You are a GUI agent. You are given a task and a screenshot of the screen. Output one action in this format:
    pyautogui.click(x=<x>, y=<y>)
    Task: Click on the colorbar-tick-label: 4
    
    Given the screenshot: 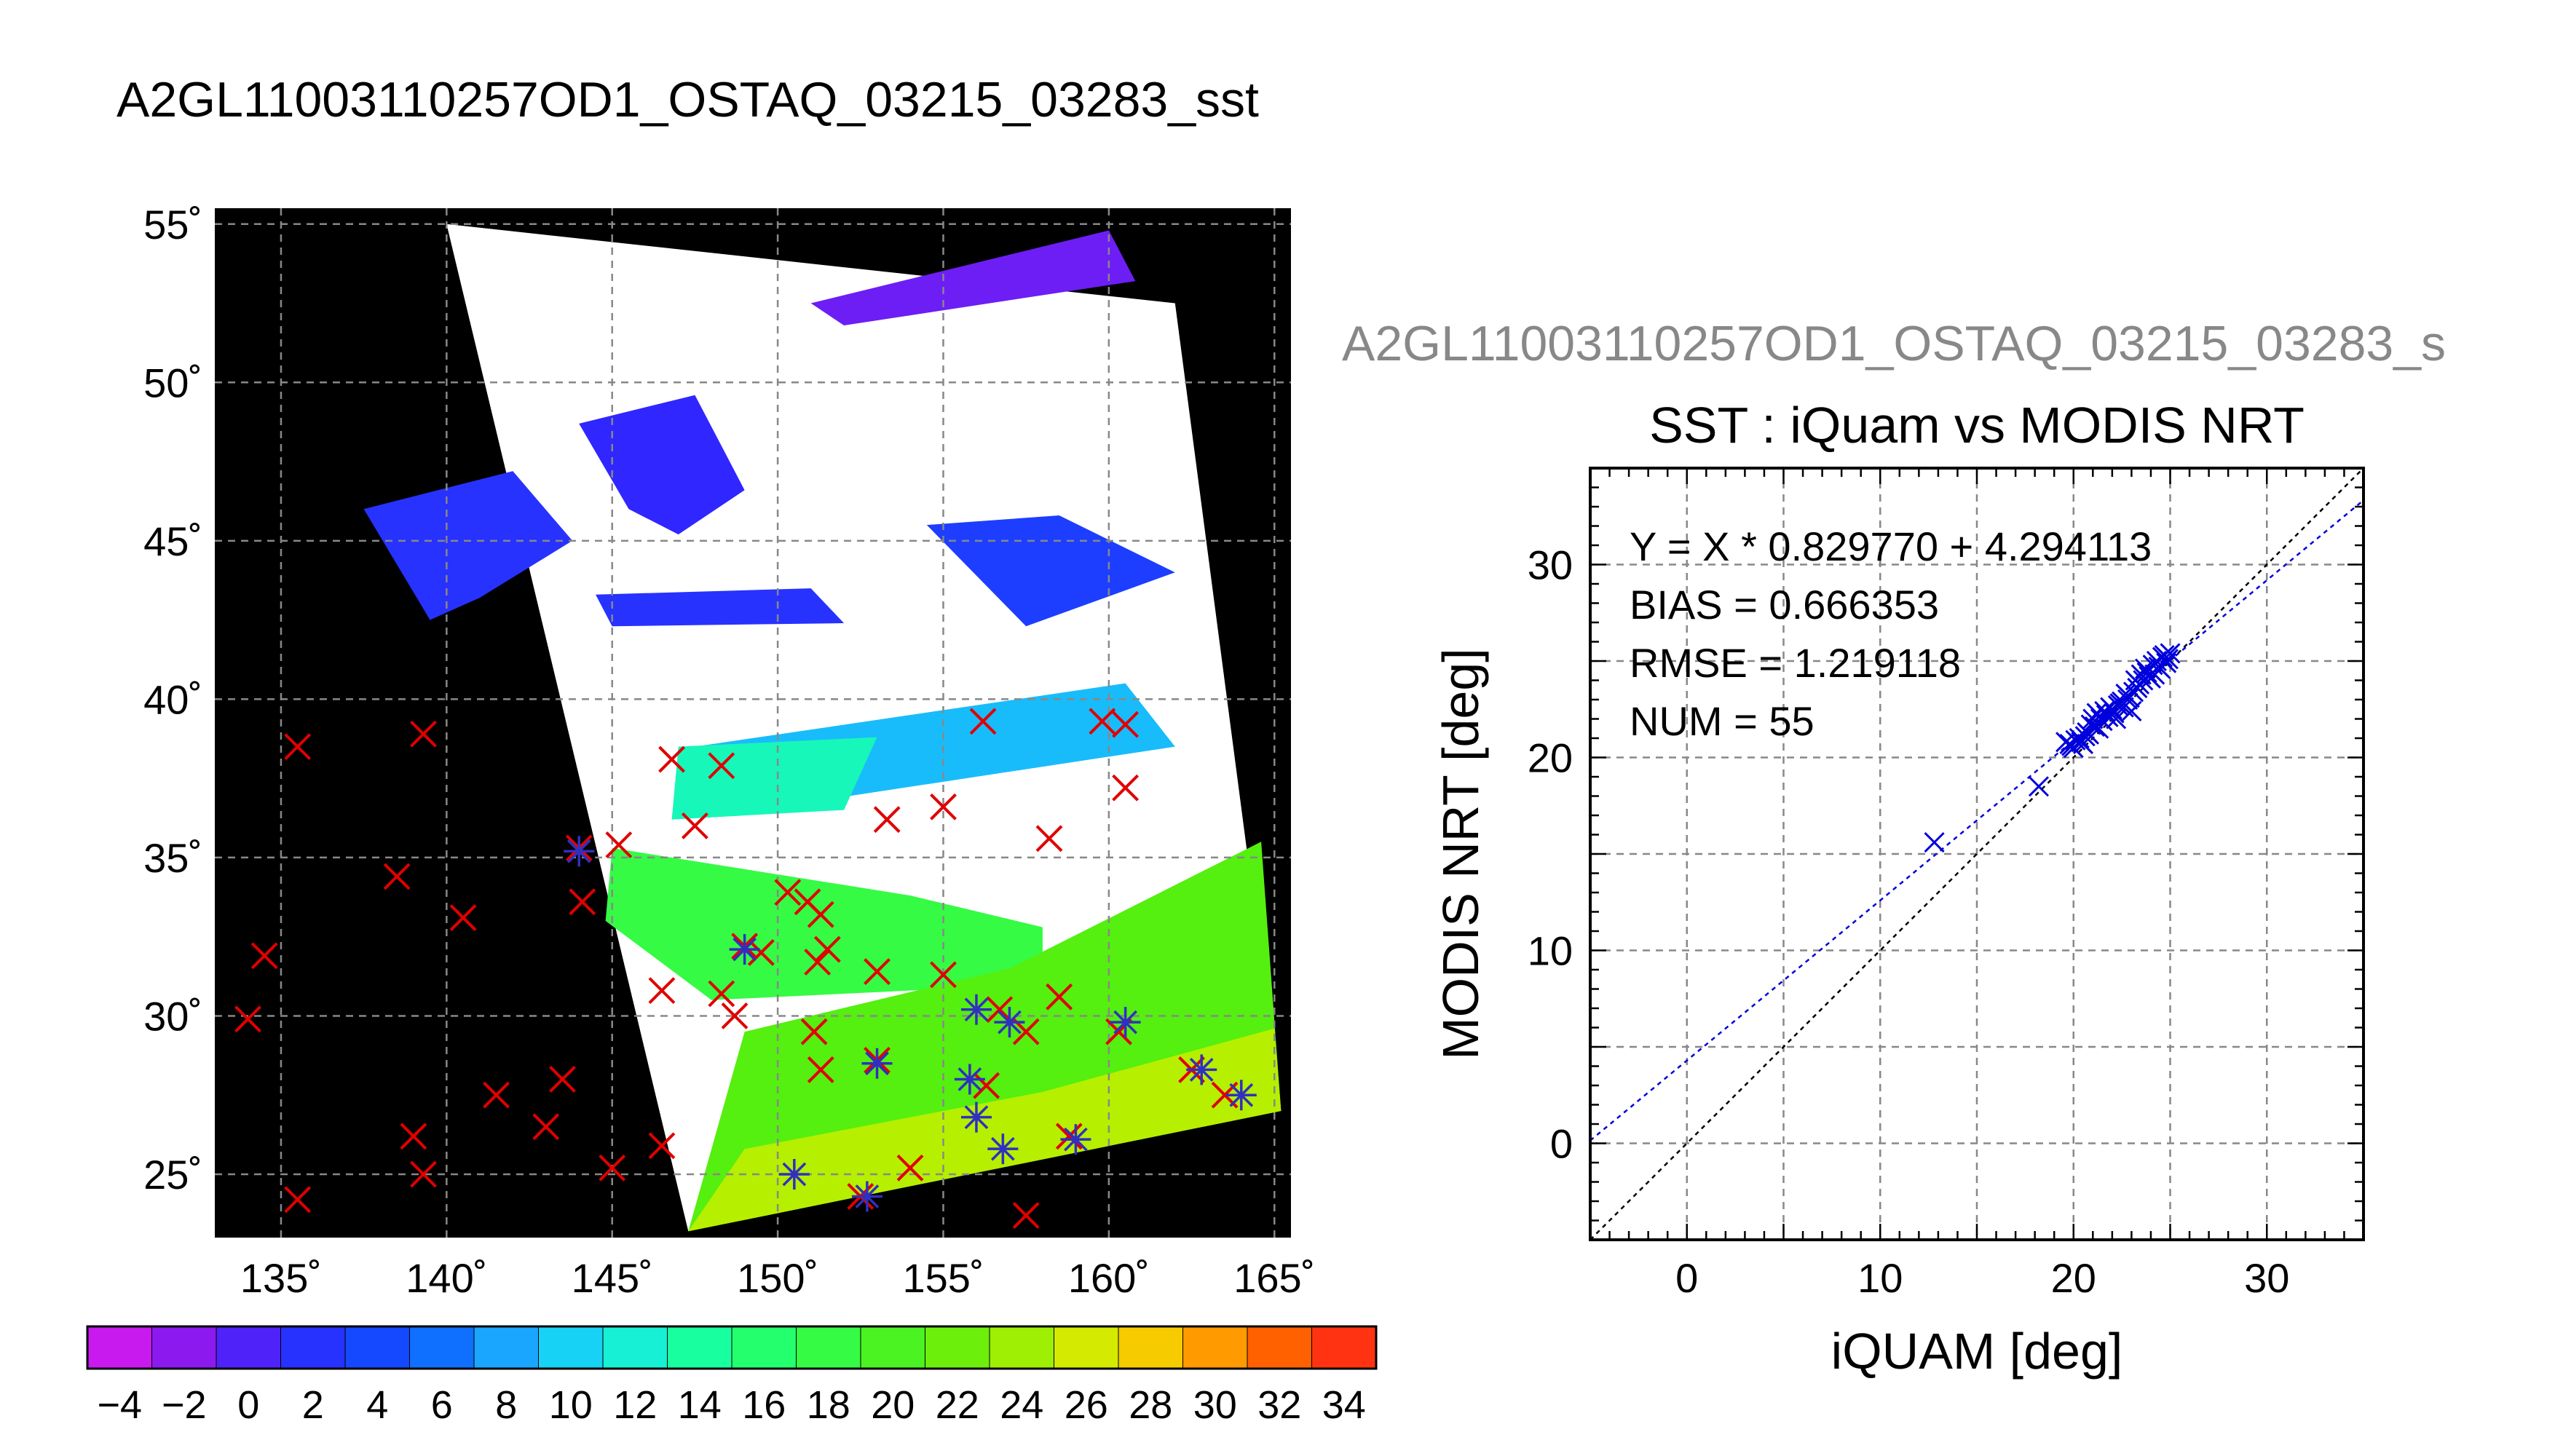 What is the action you would take?
    pyautogui.click(x=377, y=1405)
    